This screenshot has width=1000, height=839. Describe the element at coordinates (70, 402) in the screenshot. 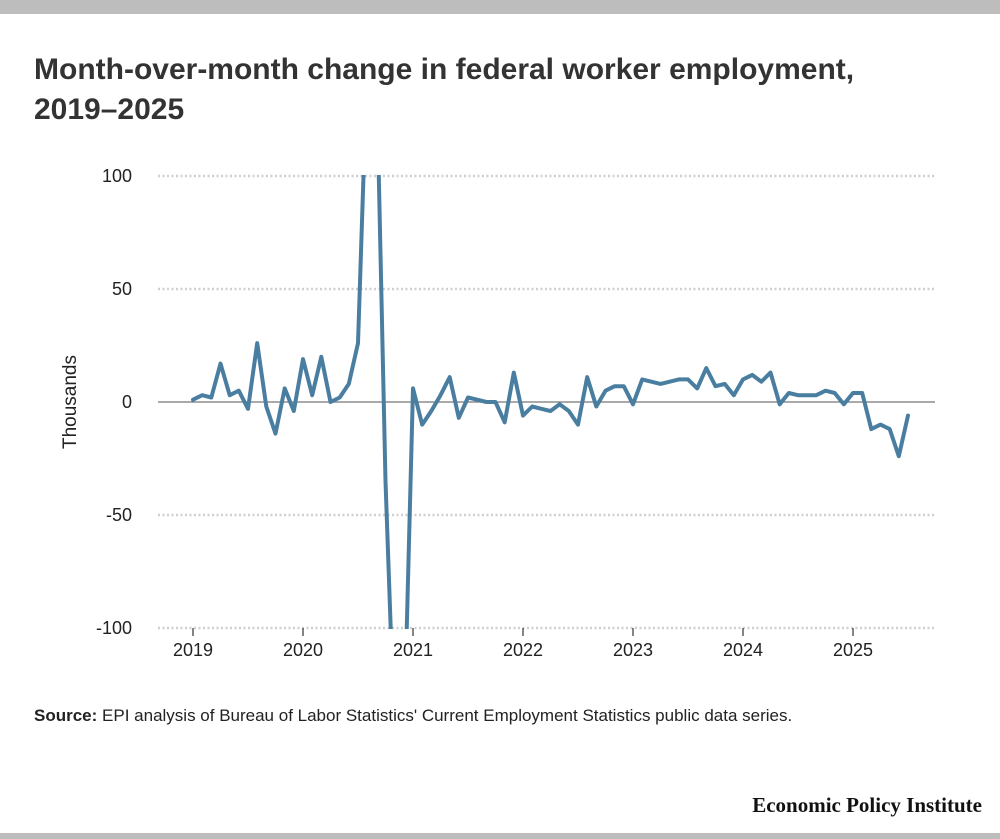

I see `y-axis-title: Thousands` at that location.